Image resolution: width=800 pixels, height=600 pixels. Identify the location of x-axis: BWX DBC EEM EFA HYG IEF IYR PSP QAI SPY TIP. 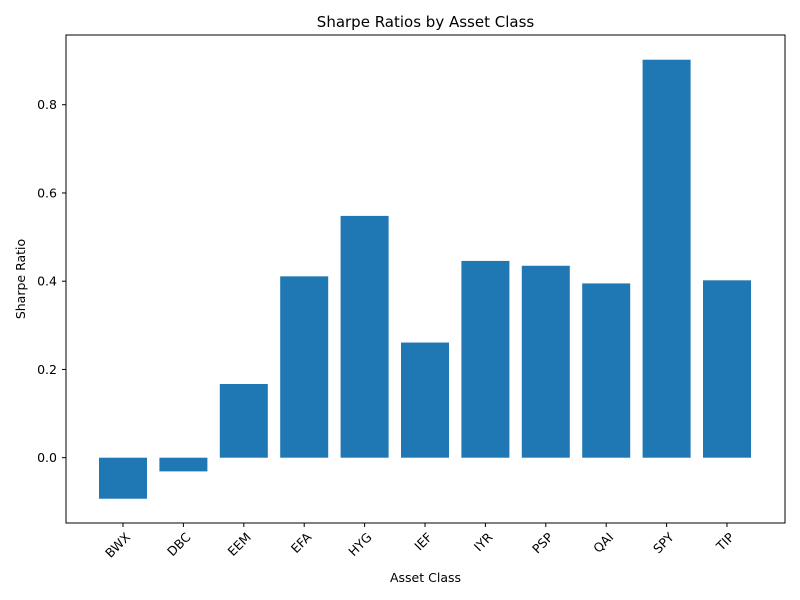
(419, 542).